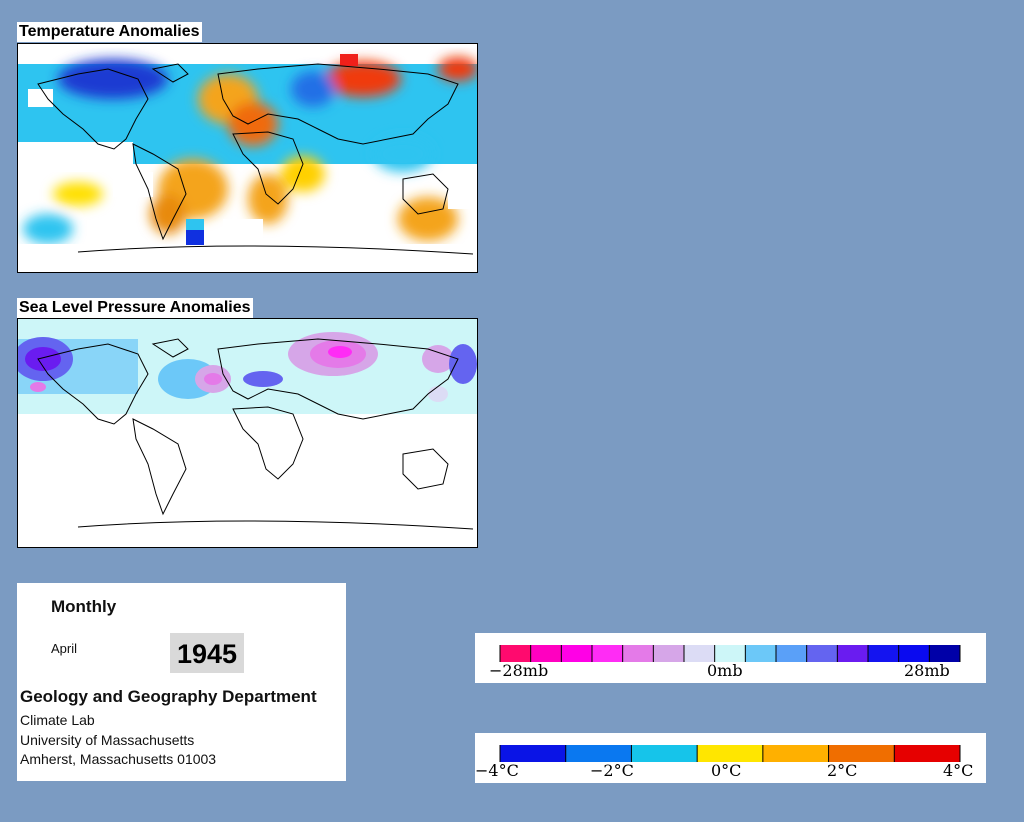 The image size is (1024, 822). Describe the element at coordinates (109, 32) in the screenshot. I see `temperature-anomalies-title: Temperature Anomalies` at that location.